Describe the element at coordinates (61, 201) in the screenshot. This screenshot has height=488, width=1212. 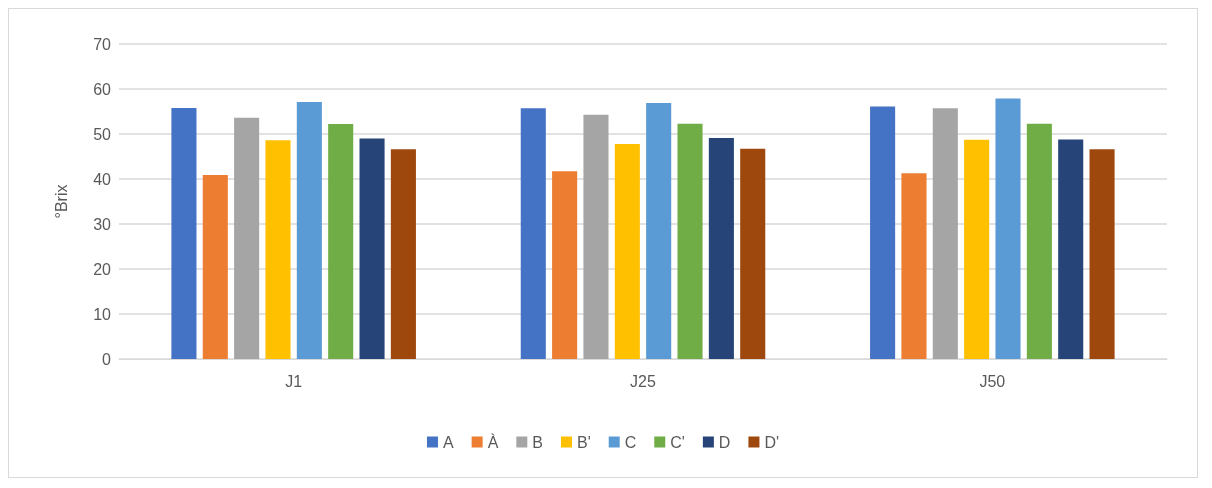
I see `y-axis-title: °Brix` at that location.